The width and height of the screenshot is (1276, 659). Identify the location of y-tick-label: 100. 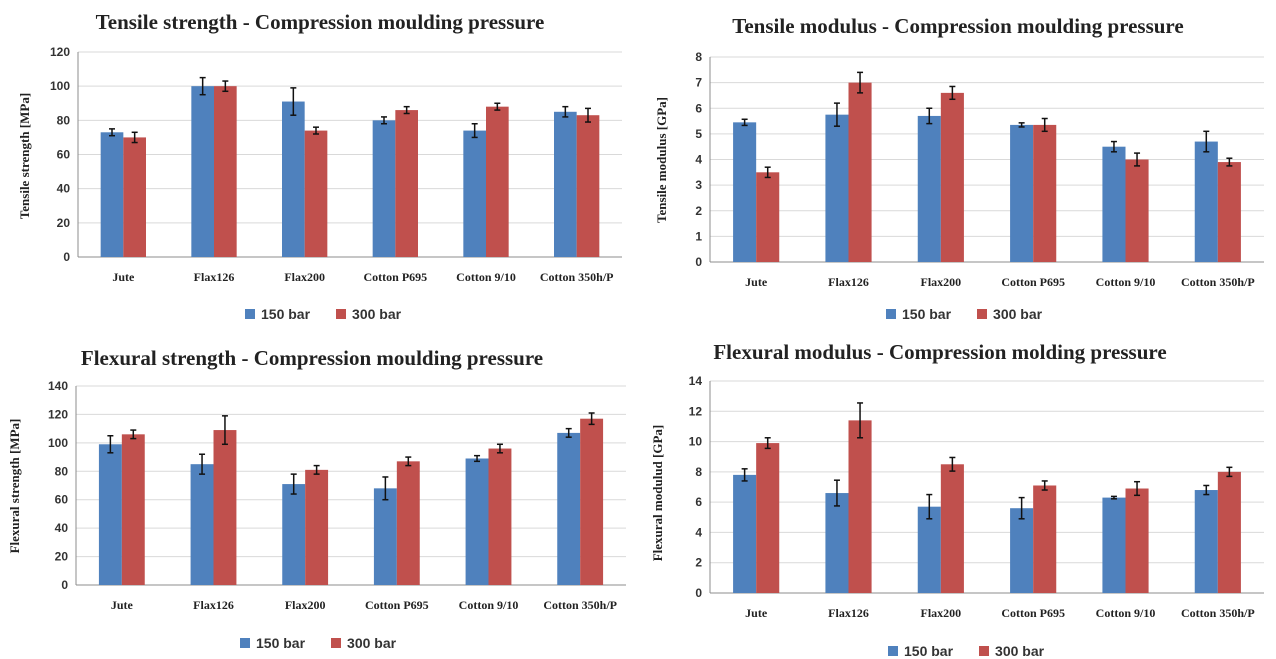
(58, 443).